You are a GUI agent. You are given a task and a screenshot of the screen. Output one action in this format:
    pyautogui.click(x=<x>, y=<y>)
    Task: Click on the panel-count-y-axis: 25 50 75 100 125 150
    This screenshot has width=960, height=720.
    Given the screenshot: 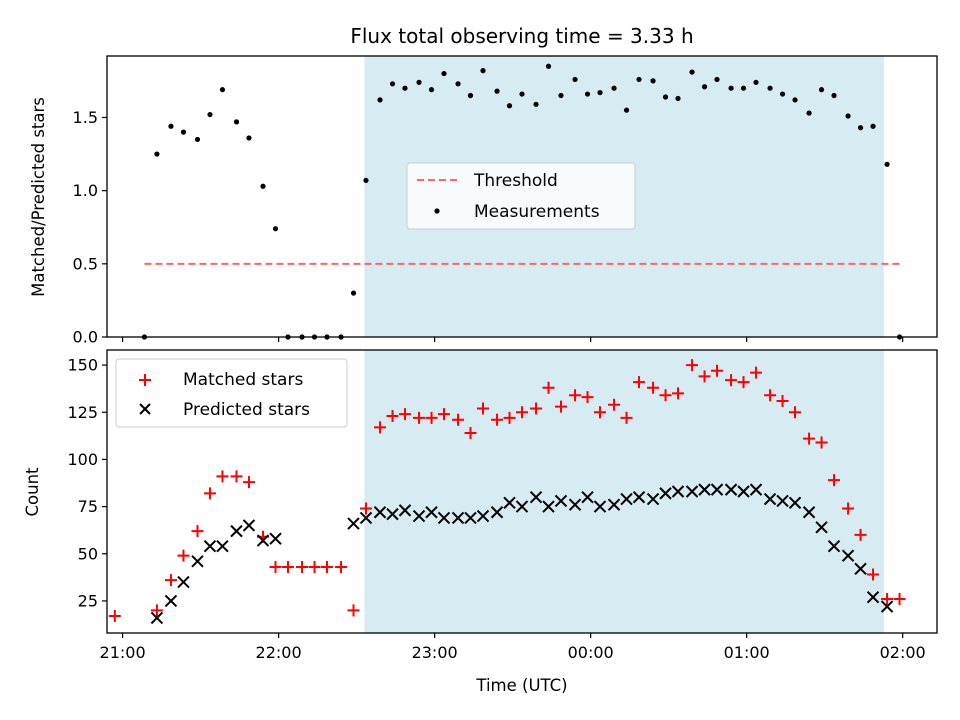 What is the action you would take?
    pyautogui.click(x=87, y=483)
    